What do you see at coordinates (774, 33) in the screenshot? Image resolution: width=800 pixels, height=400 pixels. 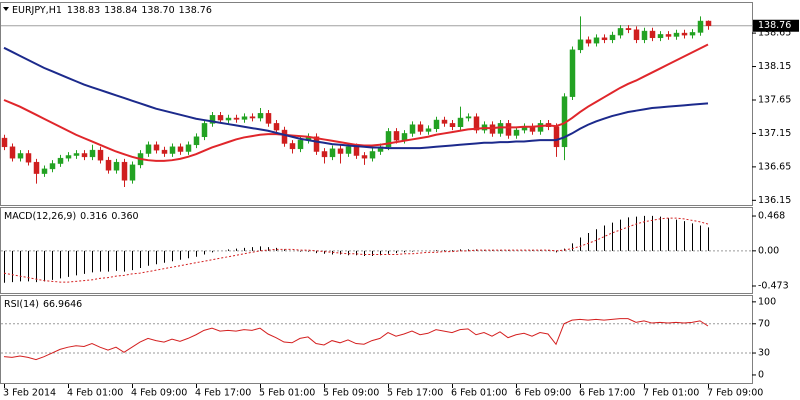 I see `y-tick-label: 138.65` at bounding box center [774, 33].